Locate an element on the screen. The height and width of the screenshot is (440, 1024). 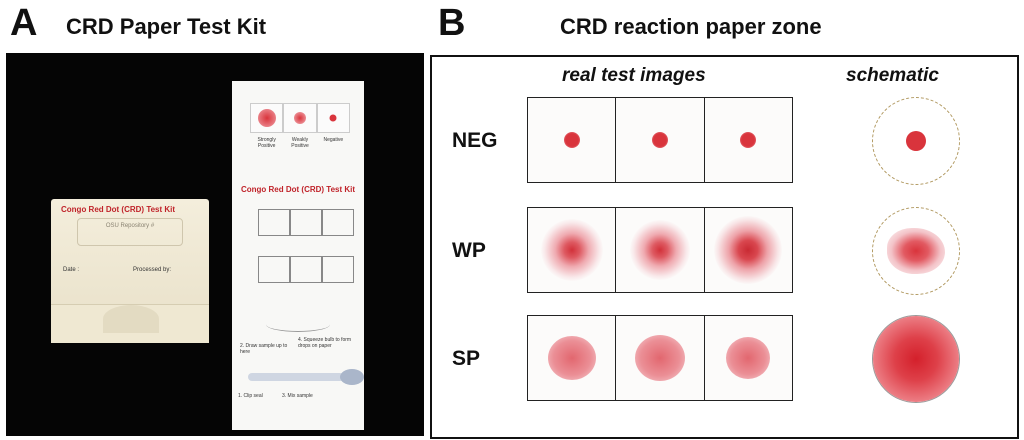
box-date-label: Date : is located at coordinates (71, 270).